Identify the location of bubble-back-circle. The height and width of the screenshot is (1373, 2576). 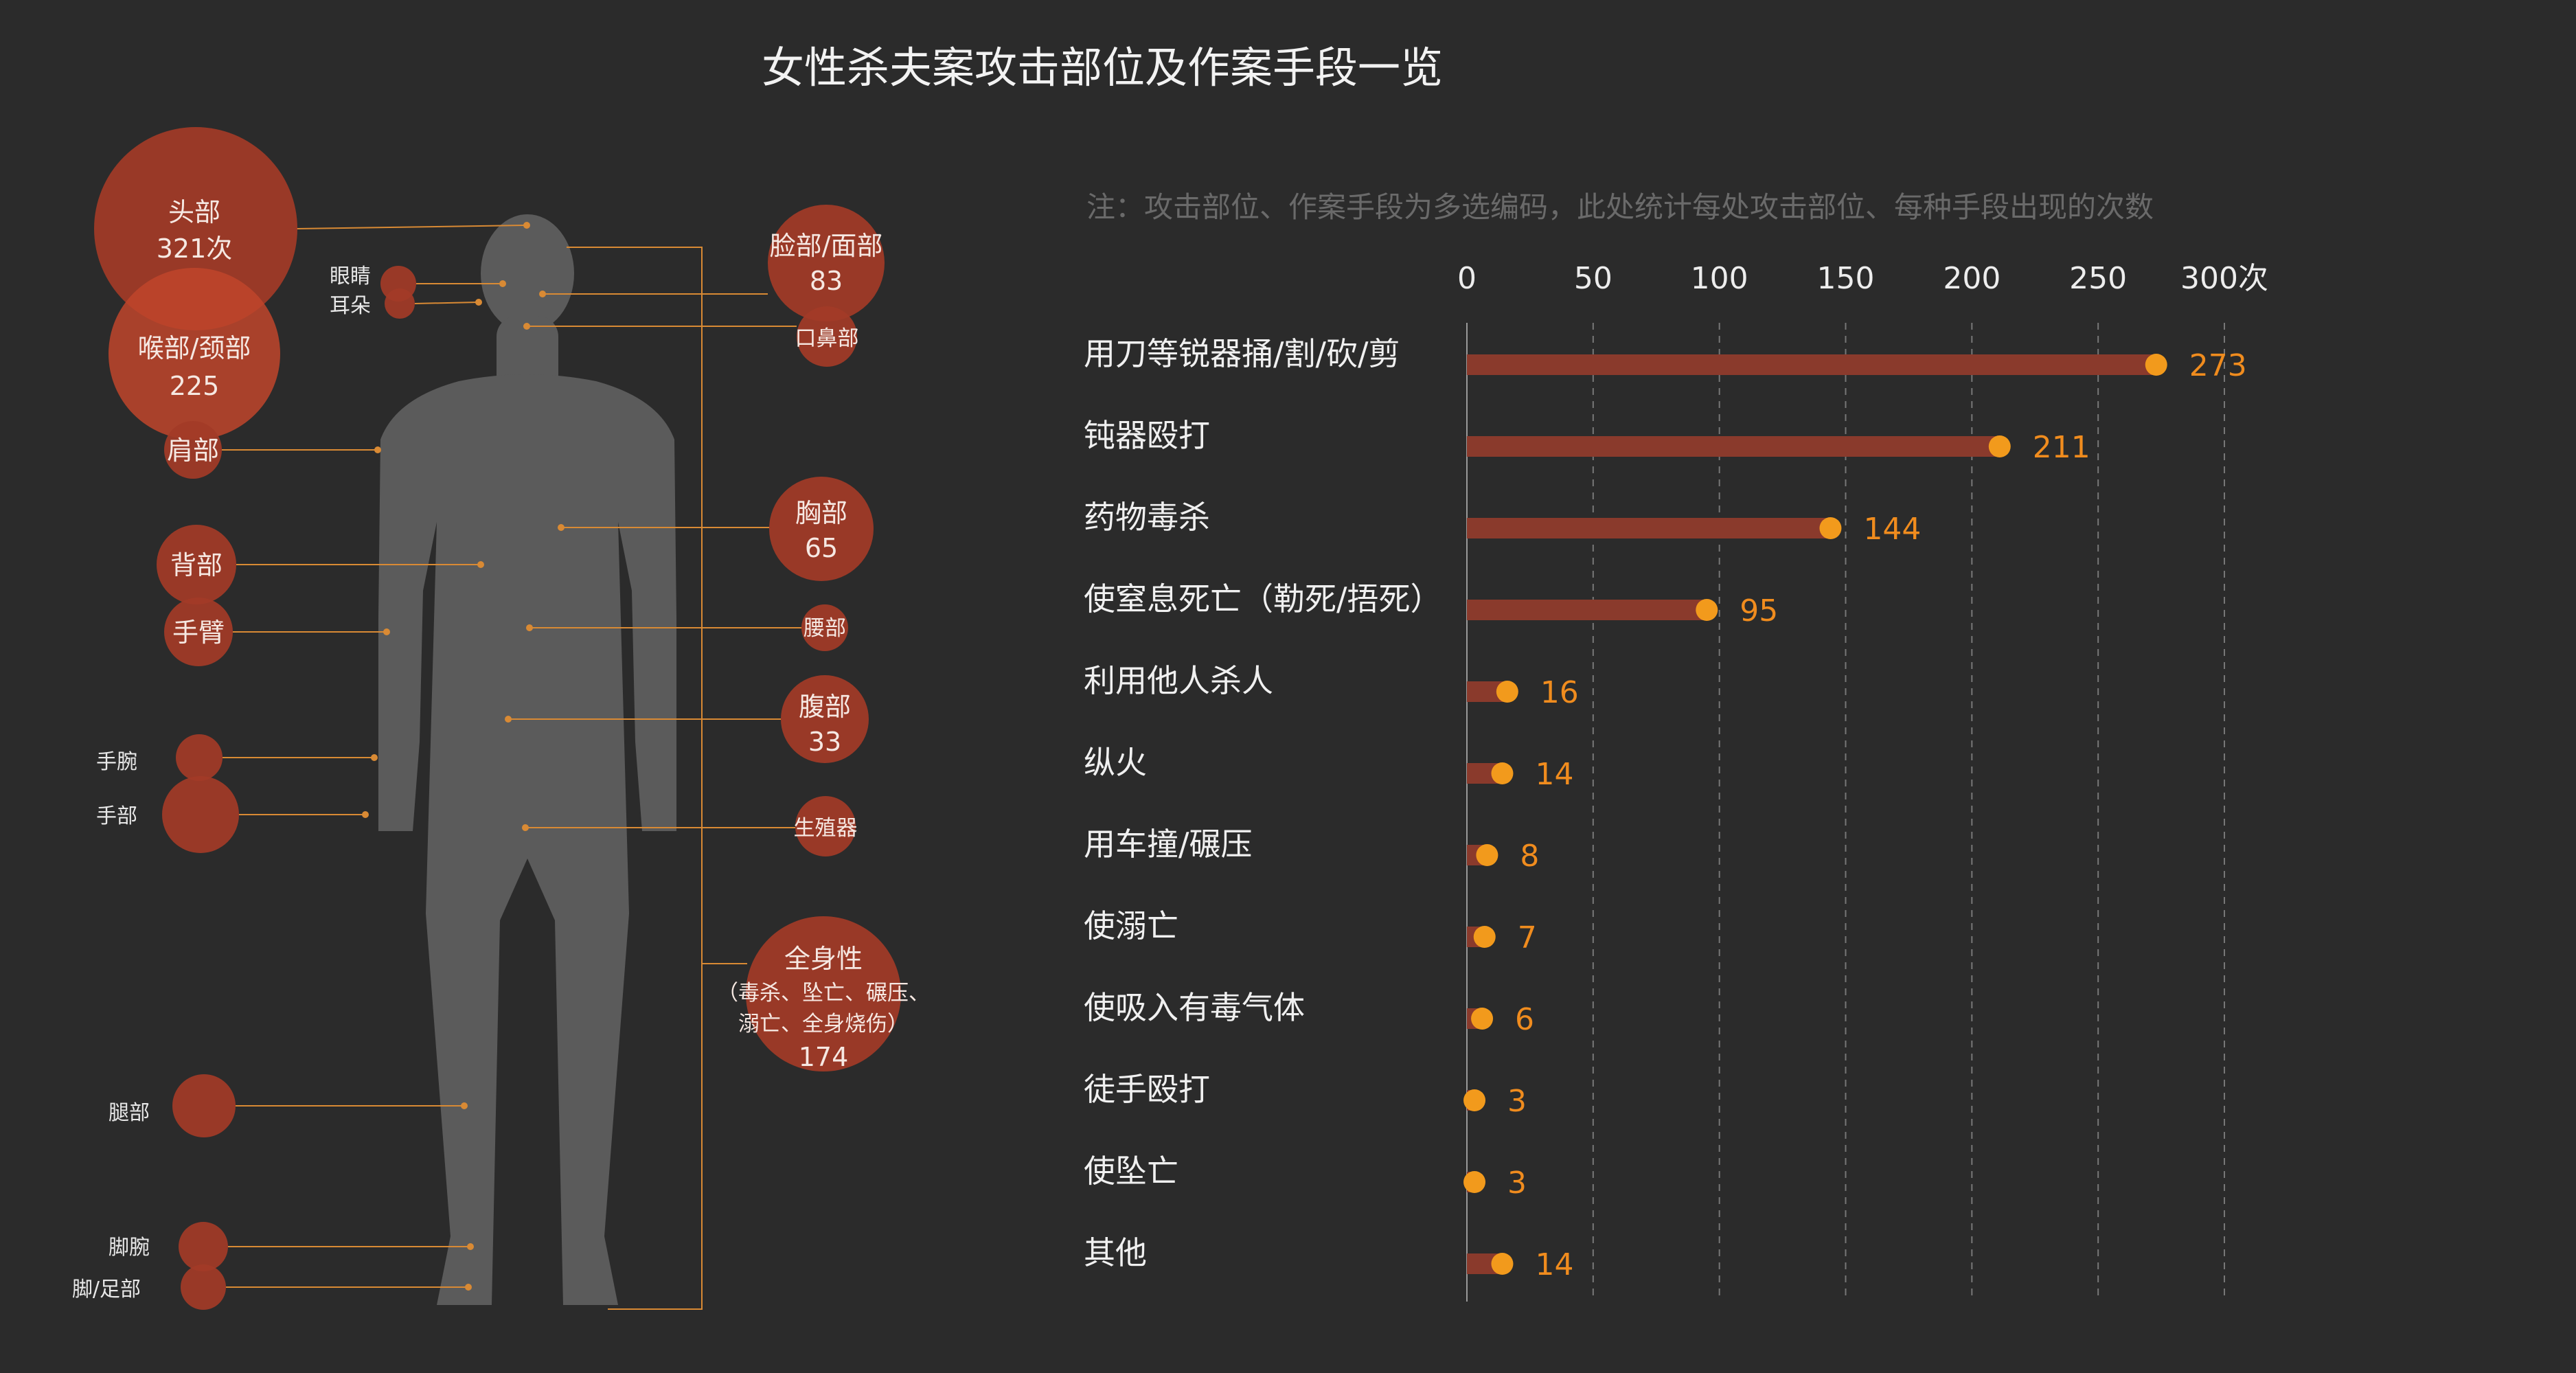
(196, 564).